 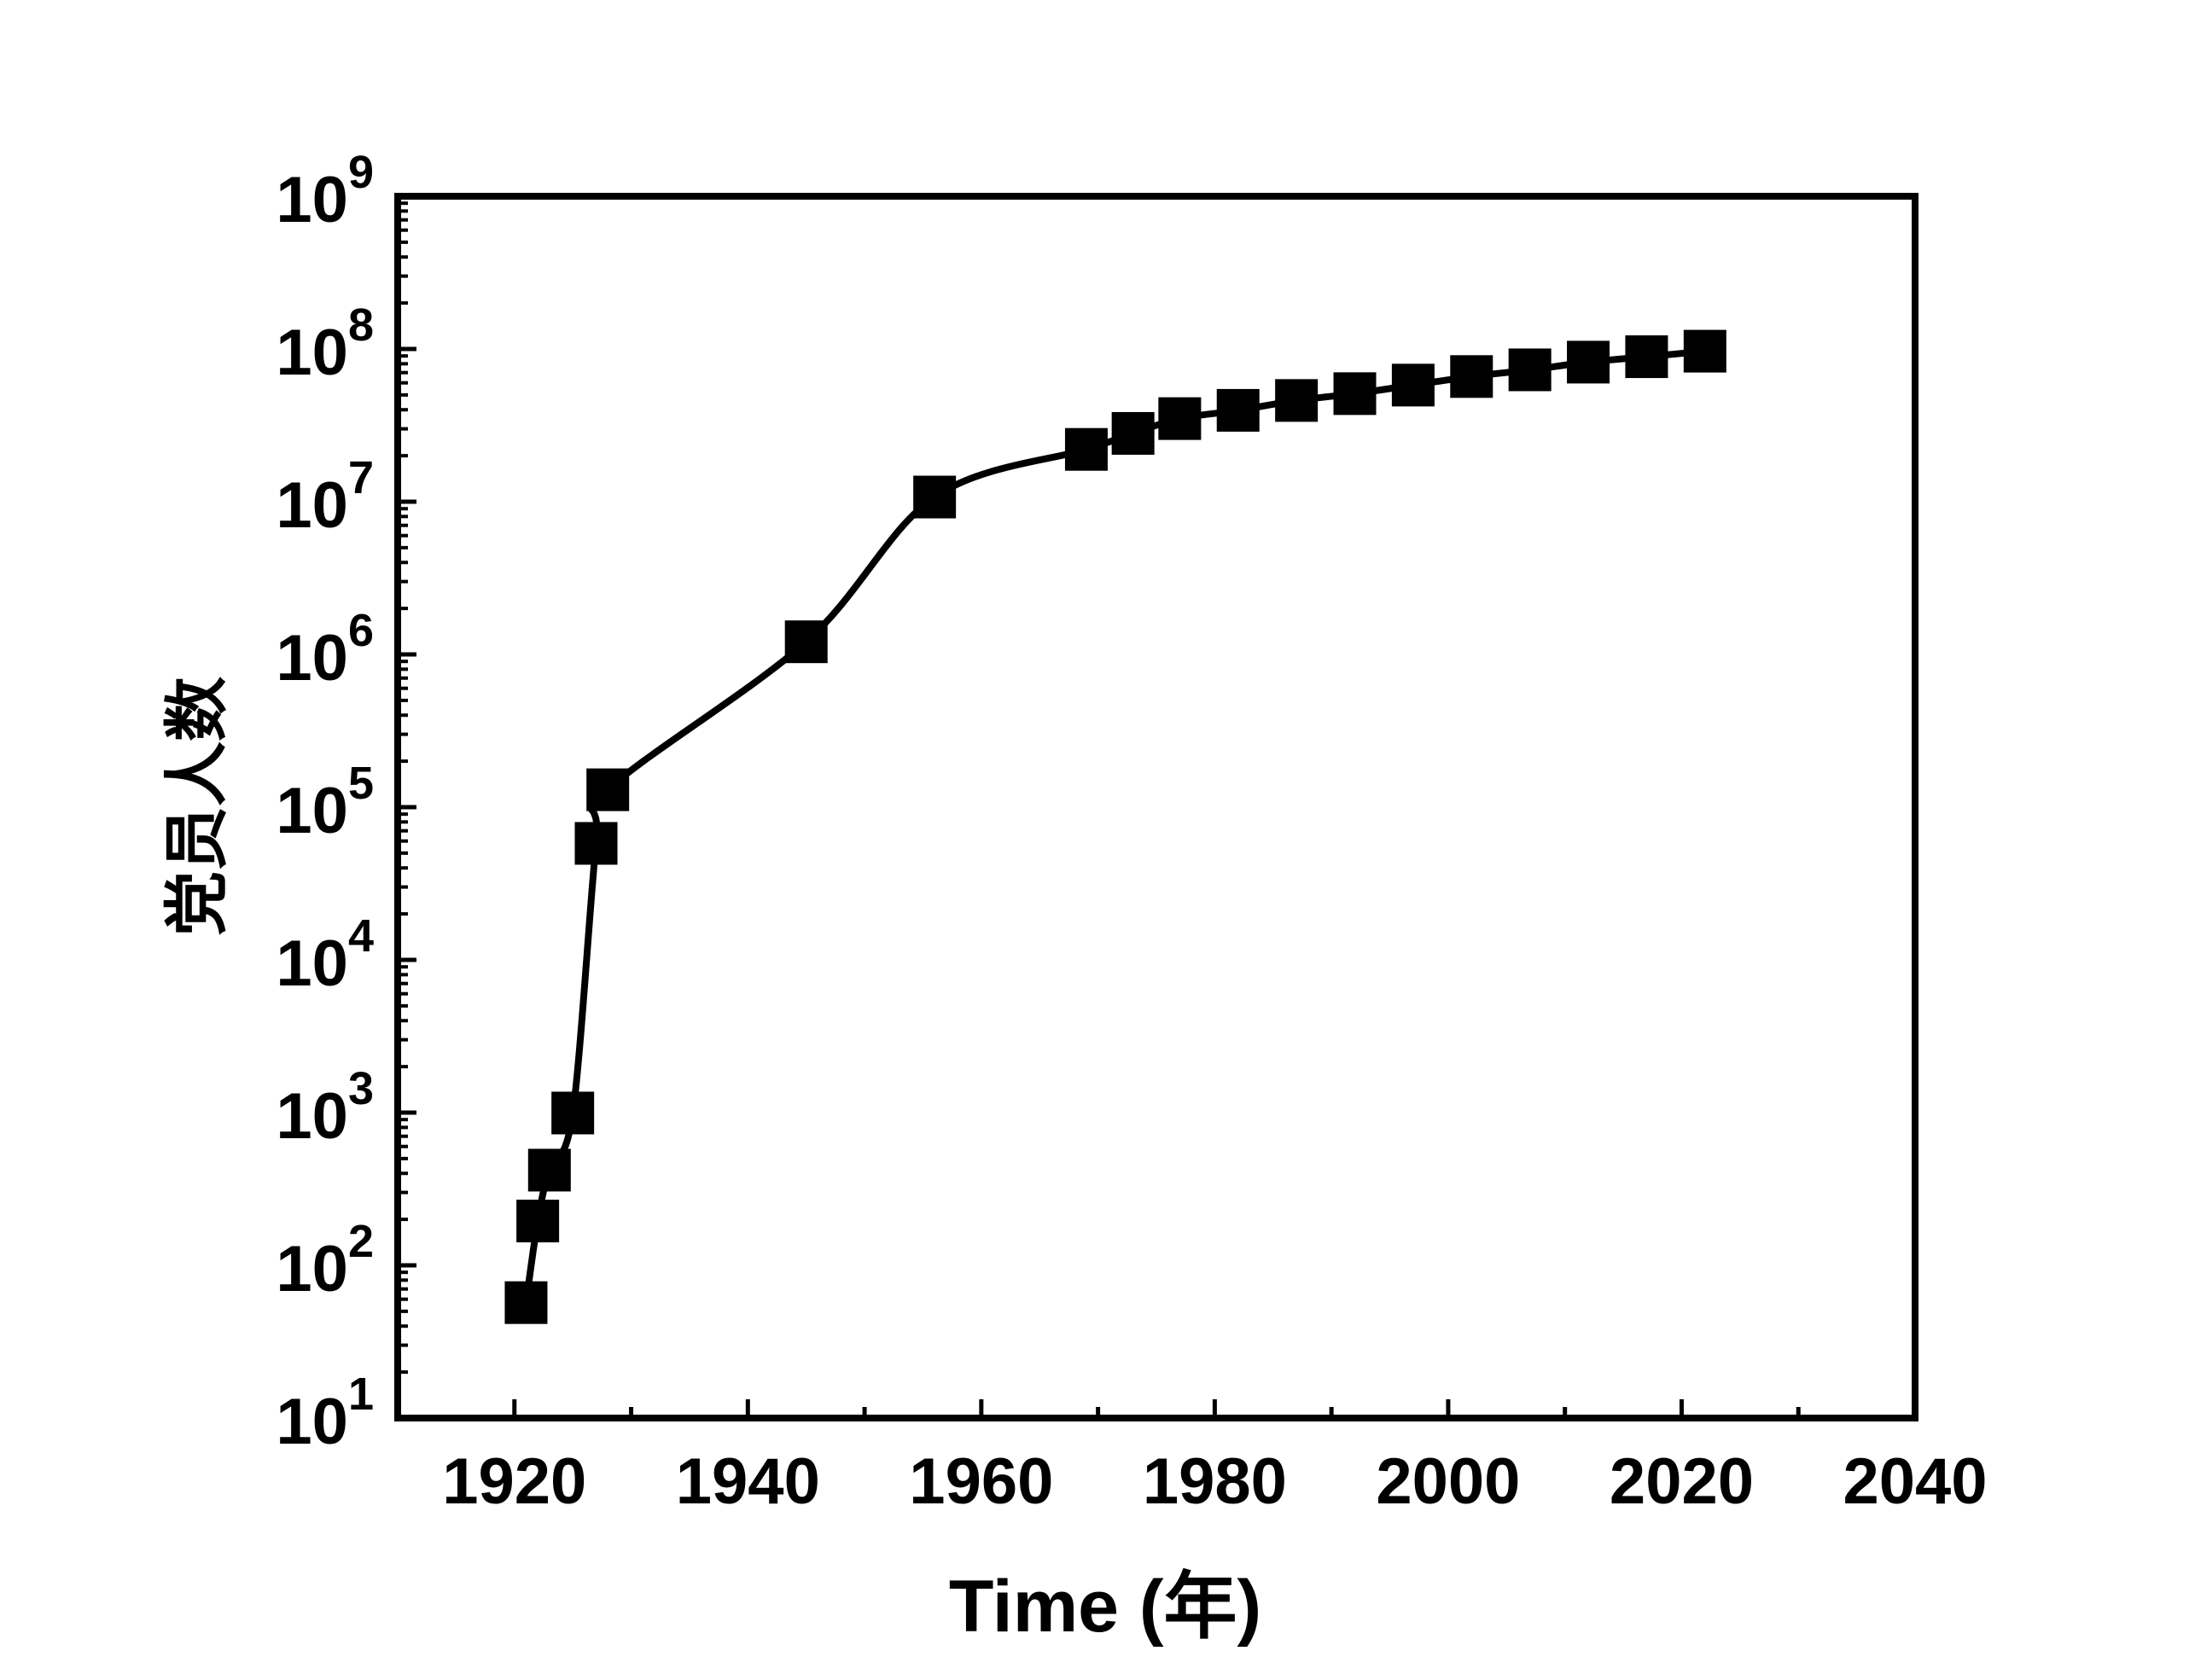 I want to click on y-tick-exponent: 6, so click(x=361, y=630).